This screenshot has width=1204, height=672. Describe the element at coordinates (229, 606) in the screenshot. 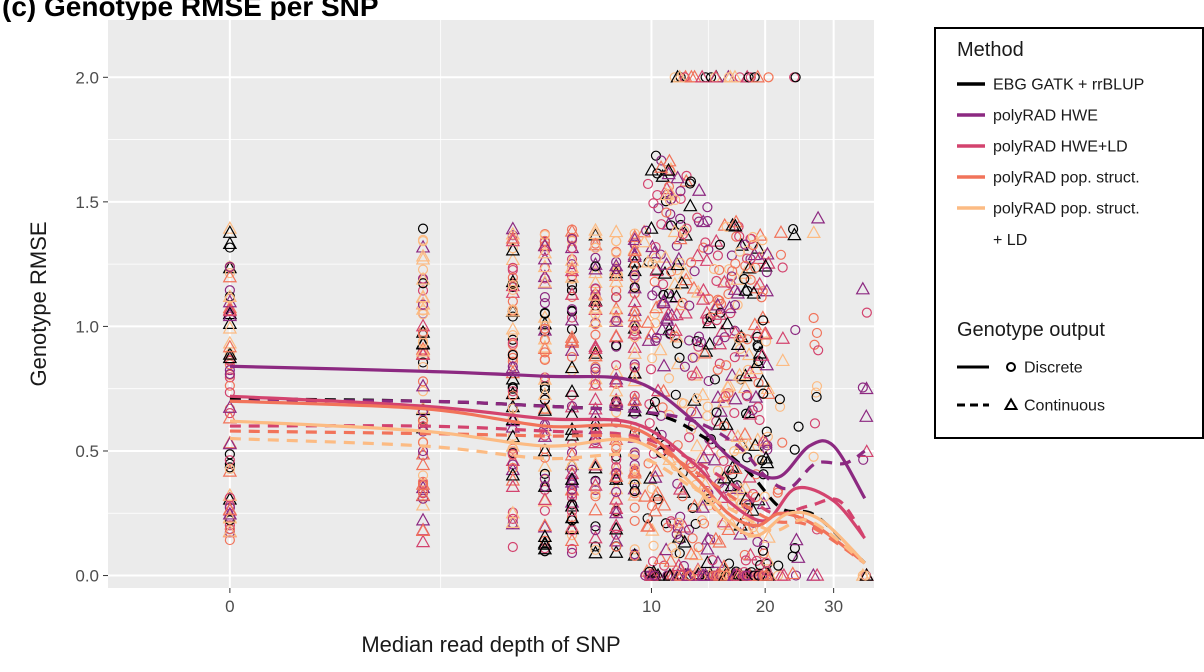

I see `x-tick-label: 0` at that location.